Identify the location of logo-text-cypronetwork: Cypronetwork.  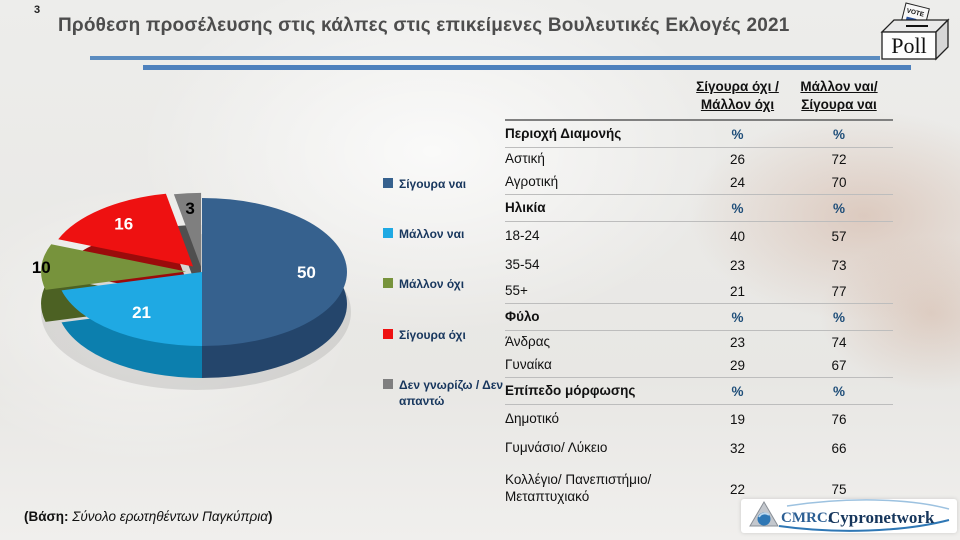
(881, 517).